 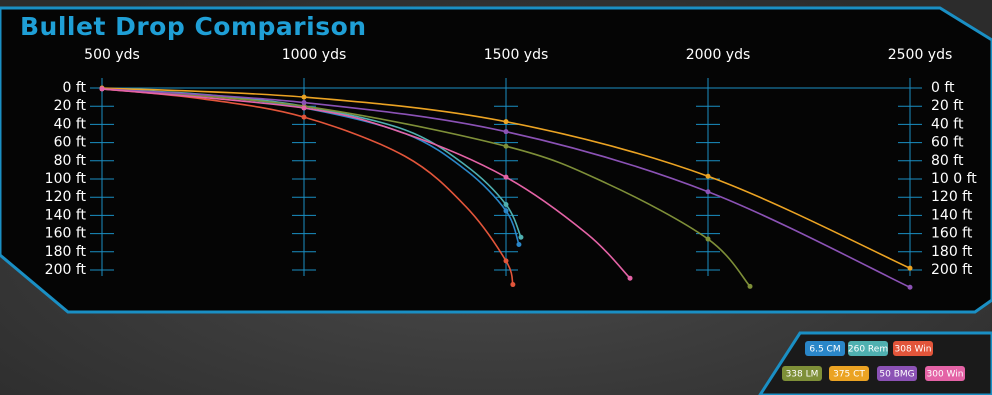 I want to click on chart-title: Bullet Drop Comparison, so click(x=193, y=26).